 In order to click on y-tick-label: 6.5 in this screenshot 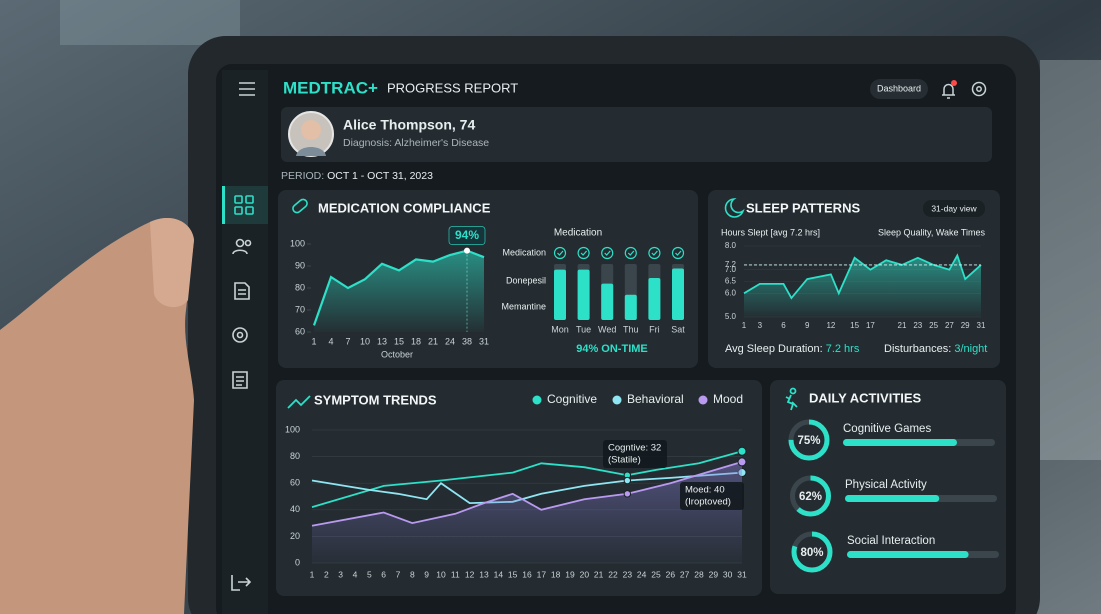, I will do `click(731, 281)`.